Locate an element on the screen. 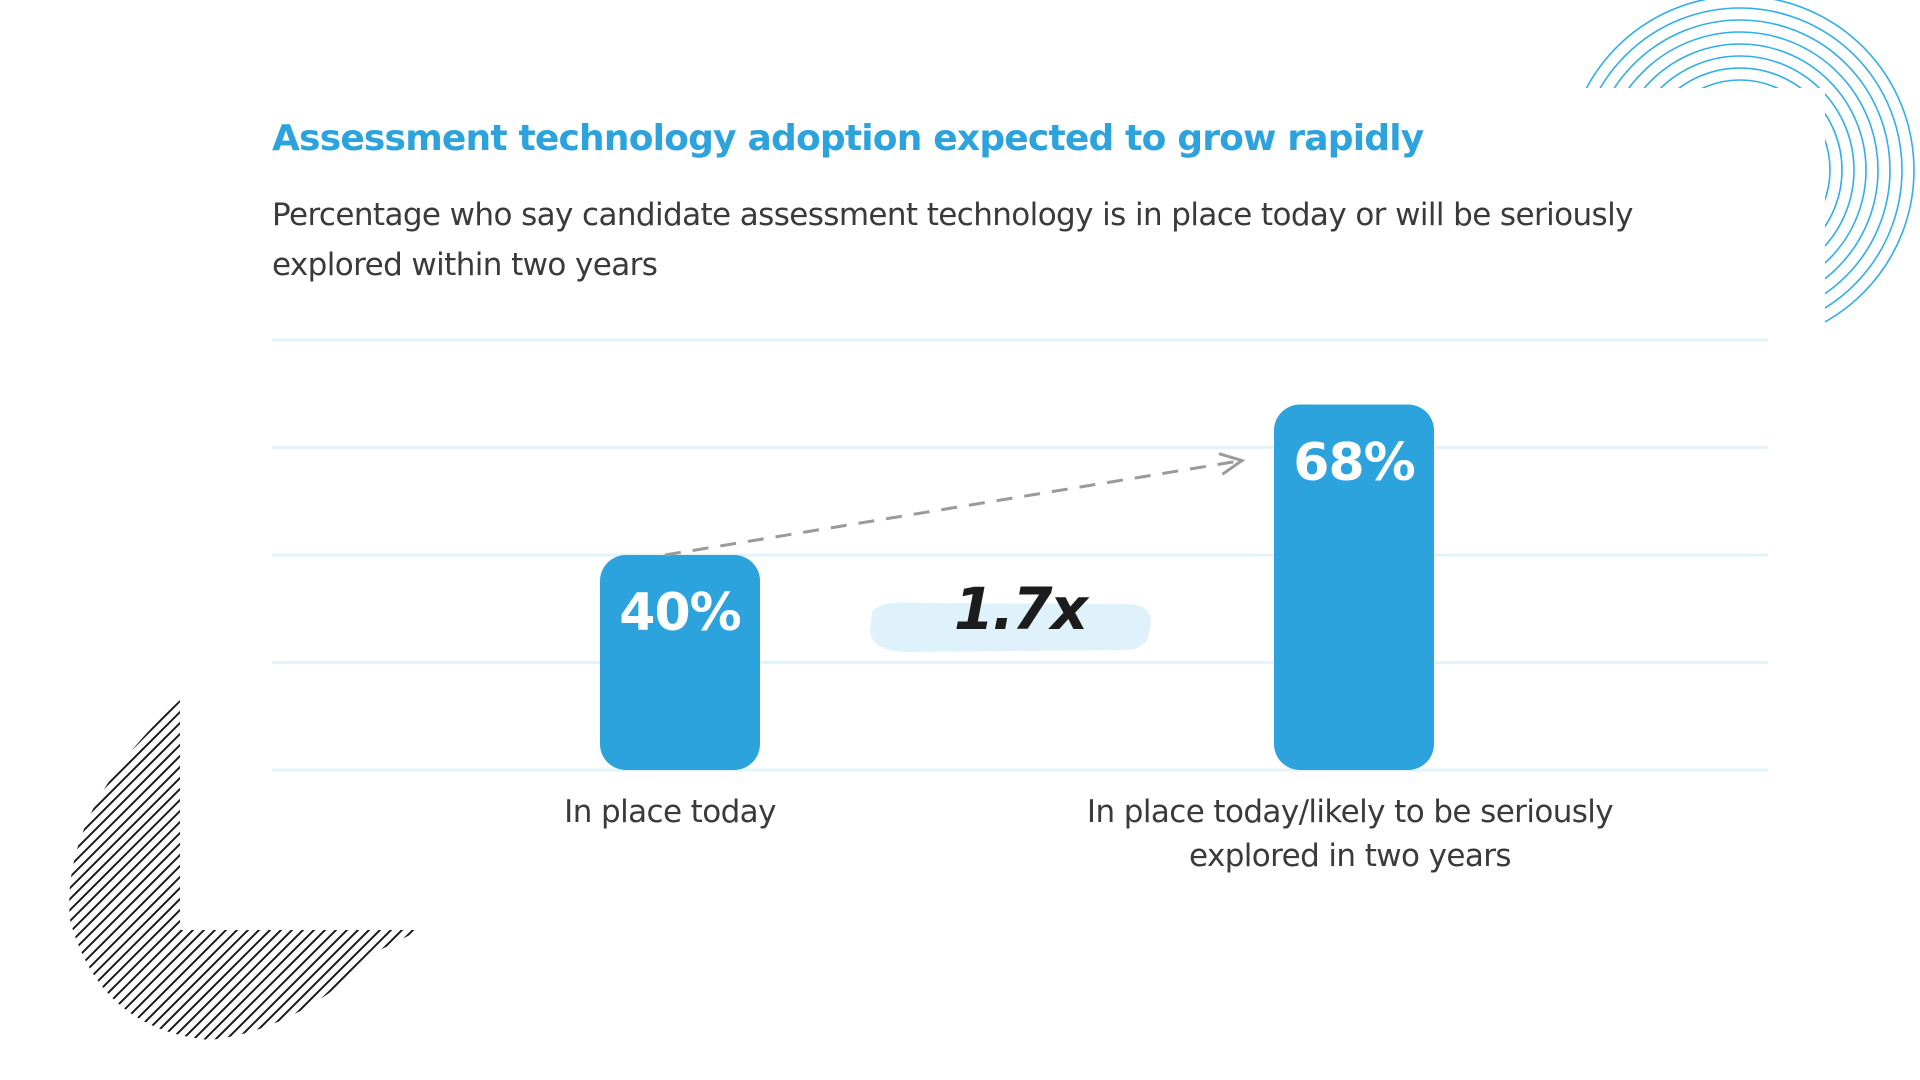 This screenshot has height=1080, width=1920. growth-arrow-line is located at coordinates (953, 508).